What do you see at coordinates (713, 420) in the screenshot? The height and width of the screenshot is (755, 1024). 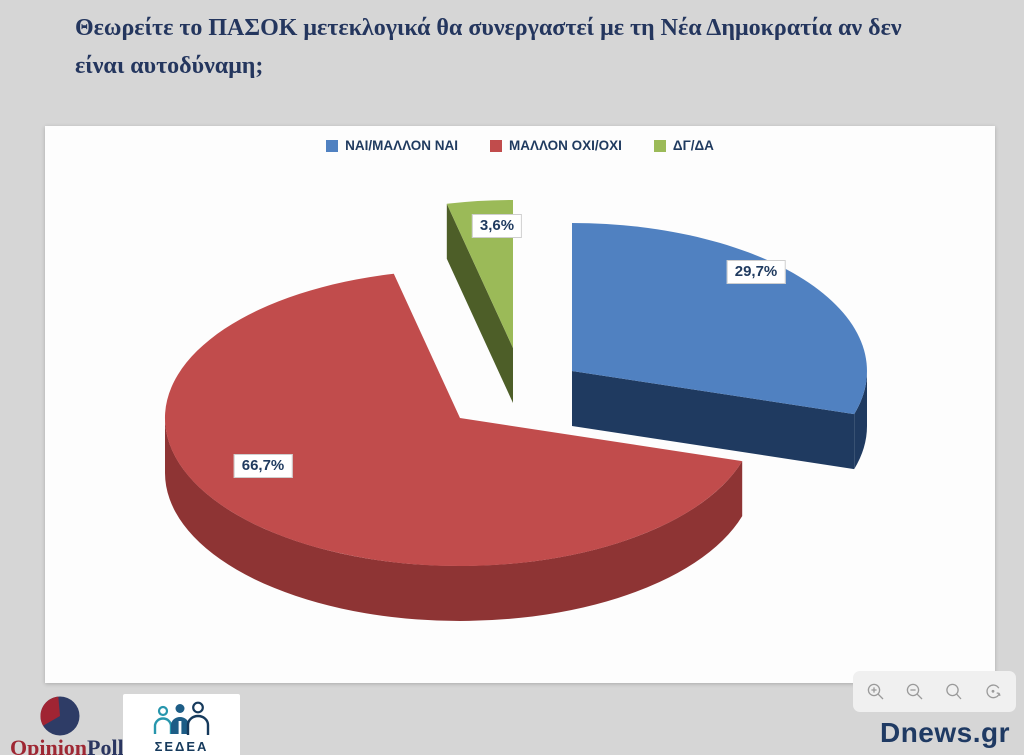 I see `slice-0-cut-face` at bounding box center [713, 420].